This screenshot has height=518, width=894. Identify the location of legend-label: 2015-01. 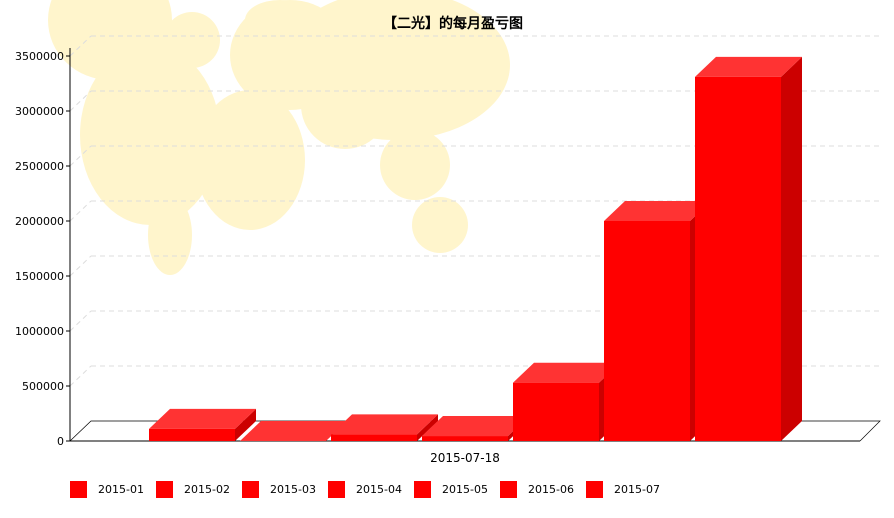
(121, 489).